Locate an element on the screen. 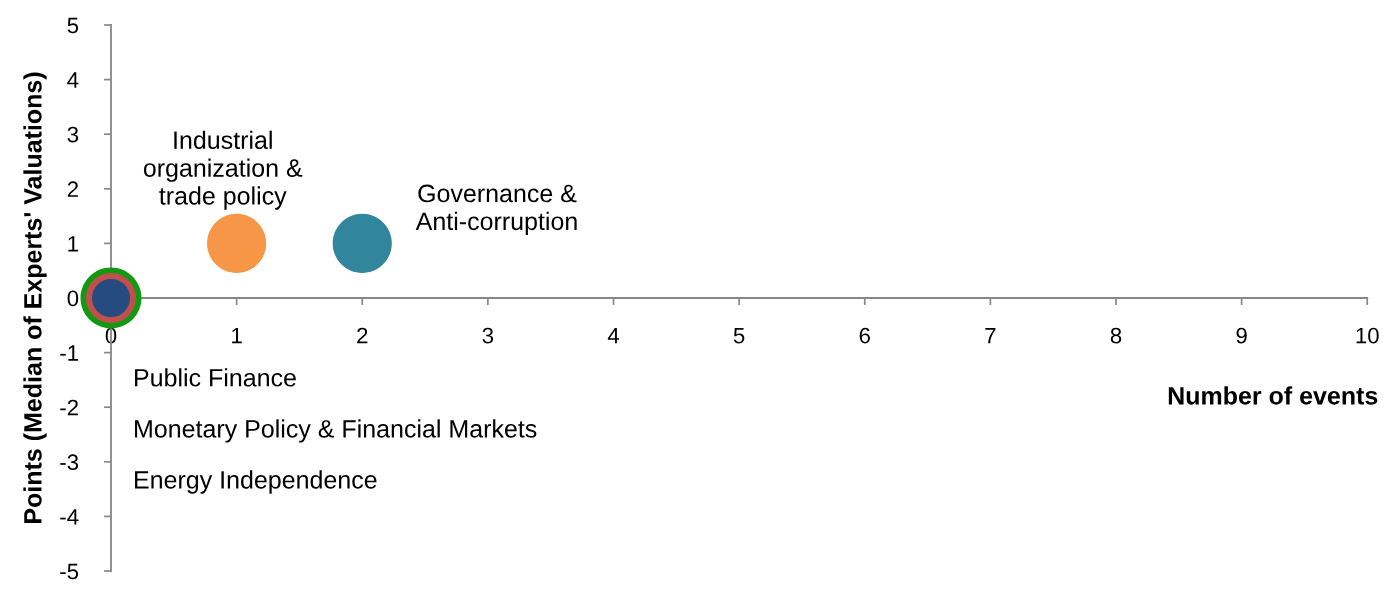  y-tick-label: 3 is located at coordinates (73, 134).